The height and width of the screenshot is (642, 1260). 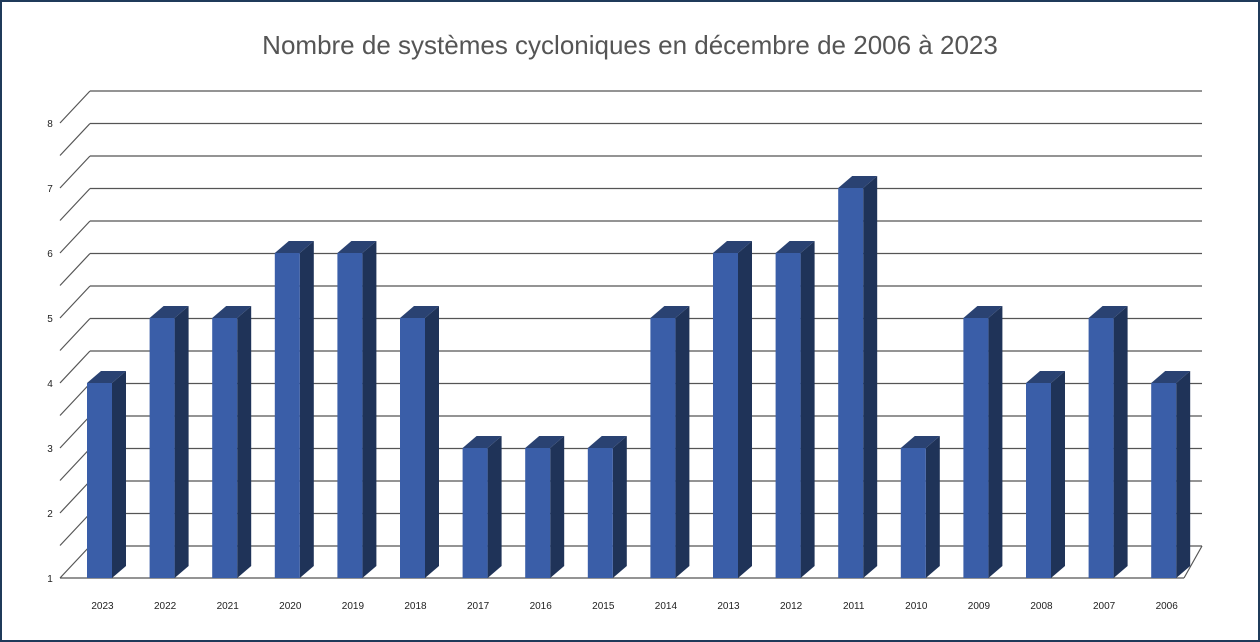 What do you see at coordinates (50, 352) in the screenshot?
I see `y-axis-ticks: 1 2 3 4 5 6 7 8` at bounding box center [50, 352].